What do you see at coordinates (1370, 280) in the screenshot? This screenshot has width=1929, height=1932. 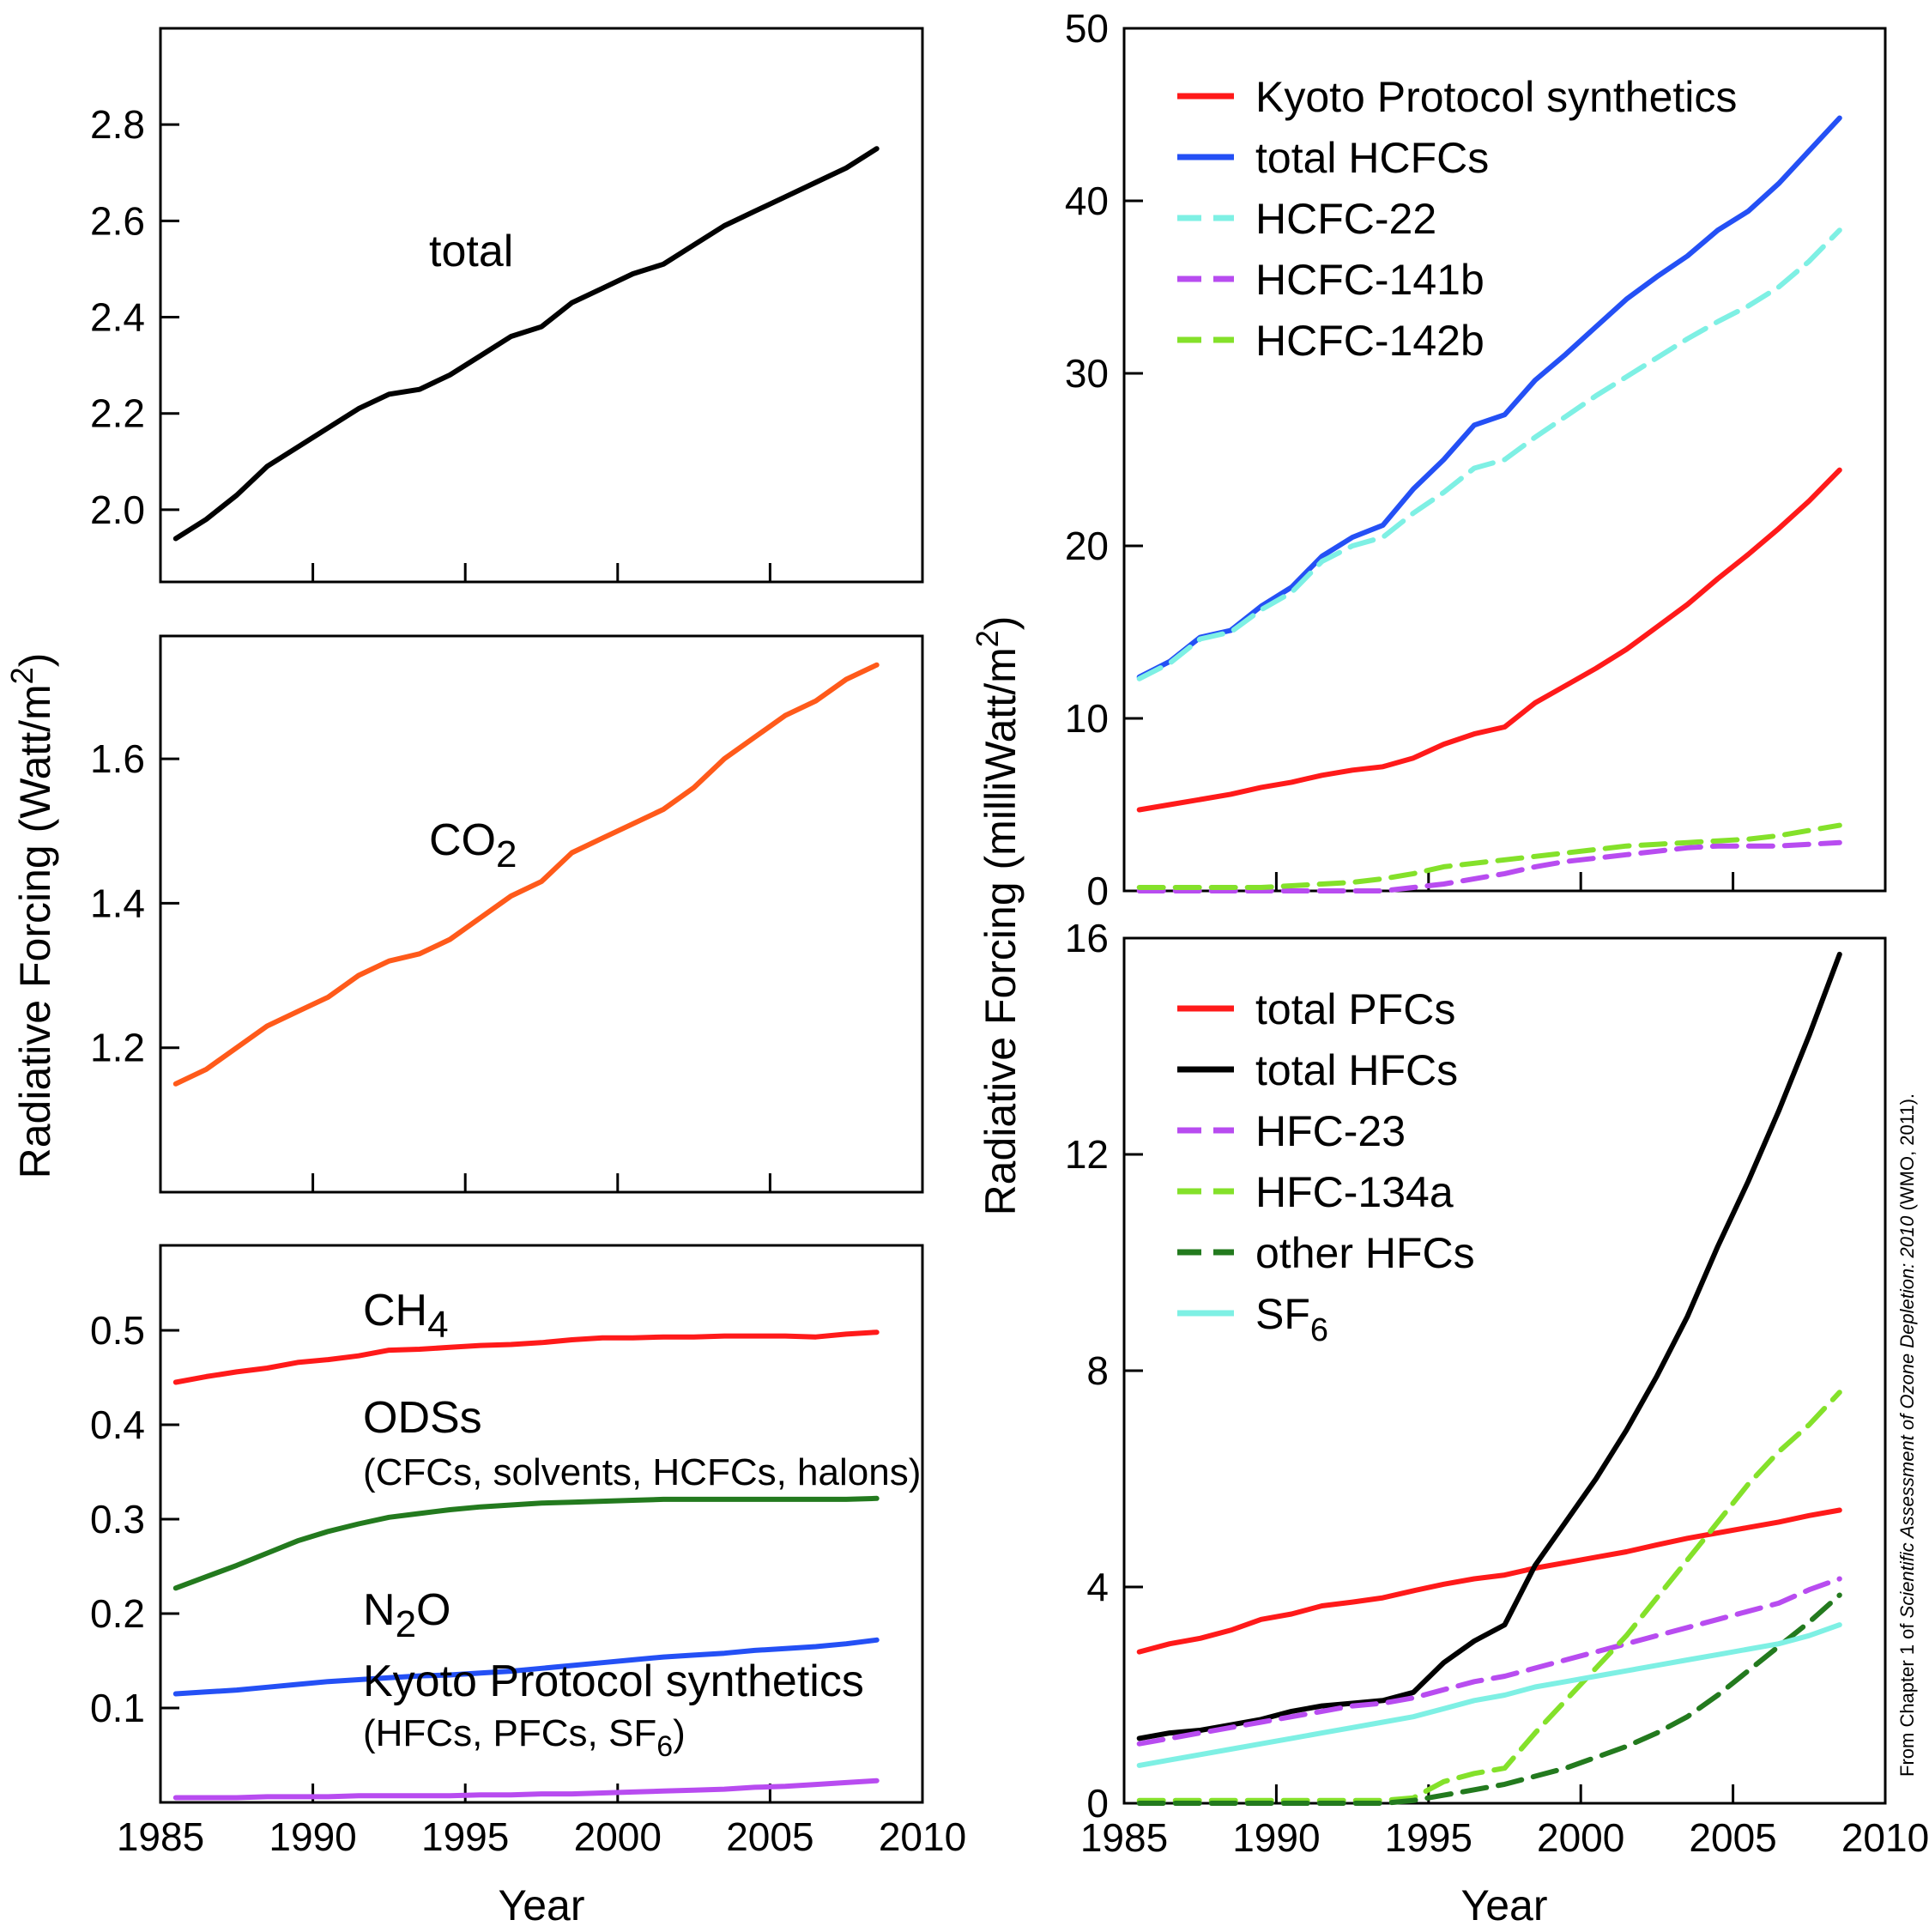 I see `legend-label: HCFC-141b` at bounding box center [1370, 280].